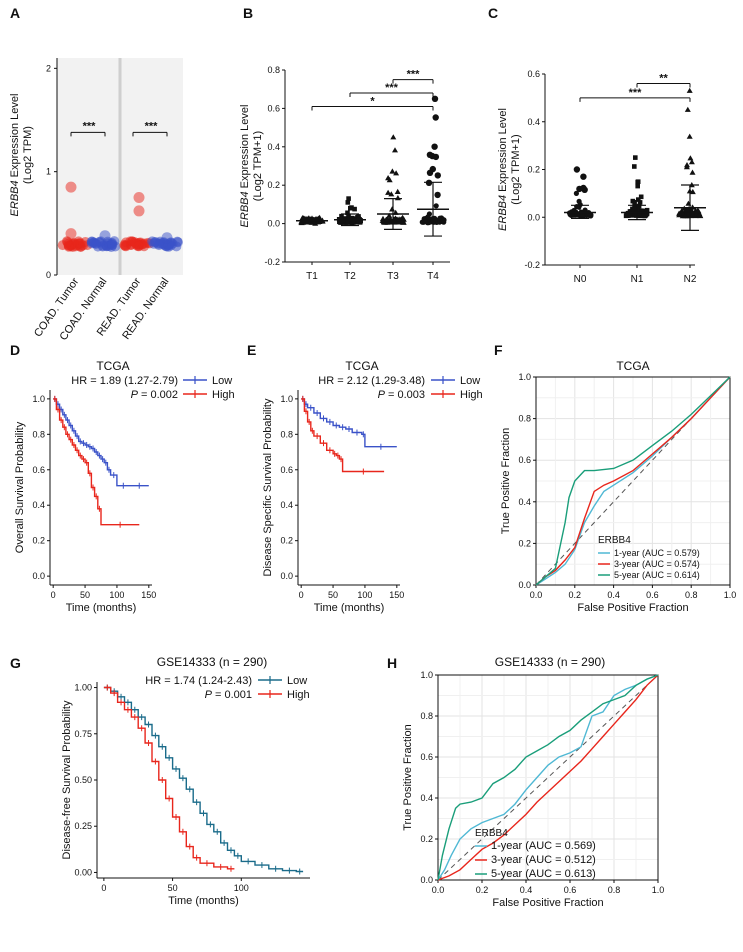  What do you see at coordinates (498, 350) in the screenshot?
I see `panel-label-F: F` at bounding box center [498, 350].